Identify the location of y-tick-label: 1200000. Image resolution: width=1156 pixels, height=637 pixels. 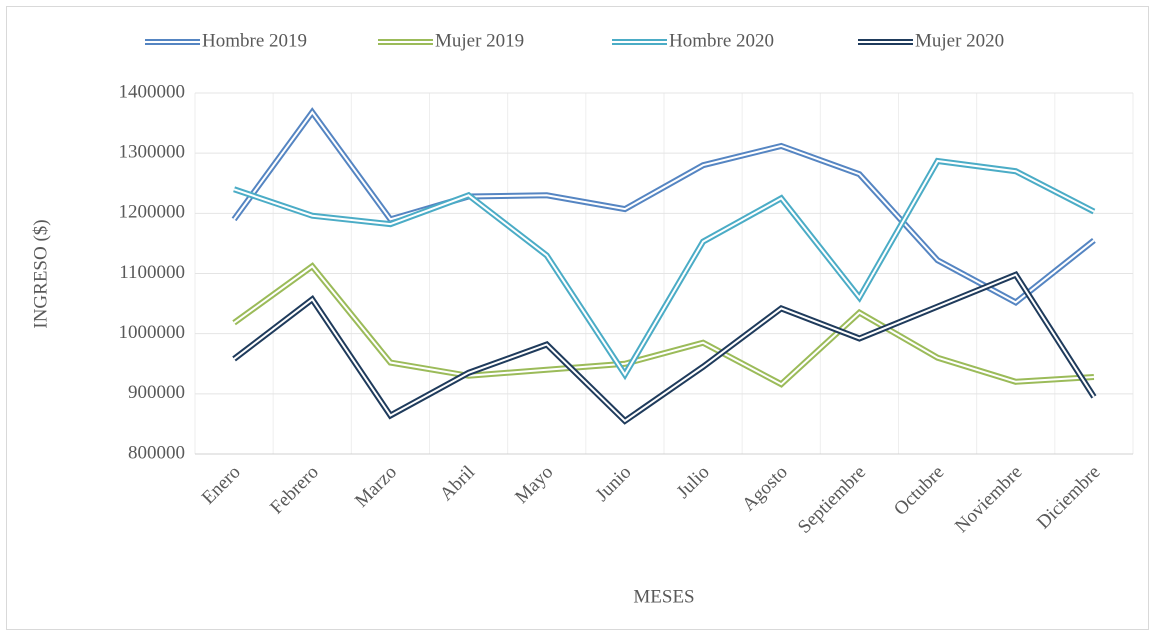
(152, 212).